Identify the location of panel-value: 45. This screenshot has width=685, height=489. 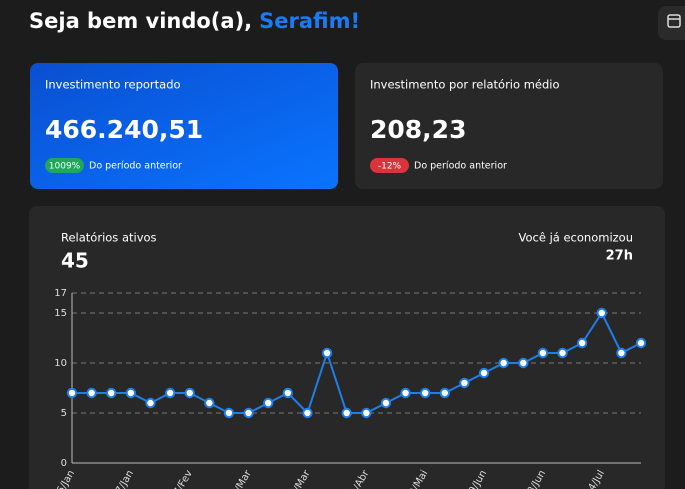
(75, 261).